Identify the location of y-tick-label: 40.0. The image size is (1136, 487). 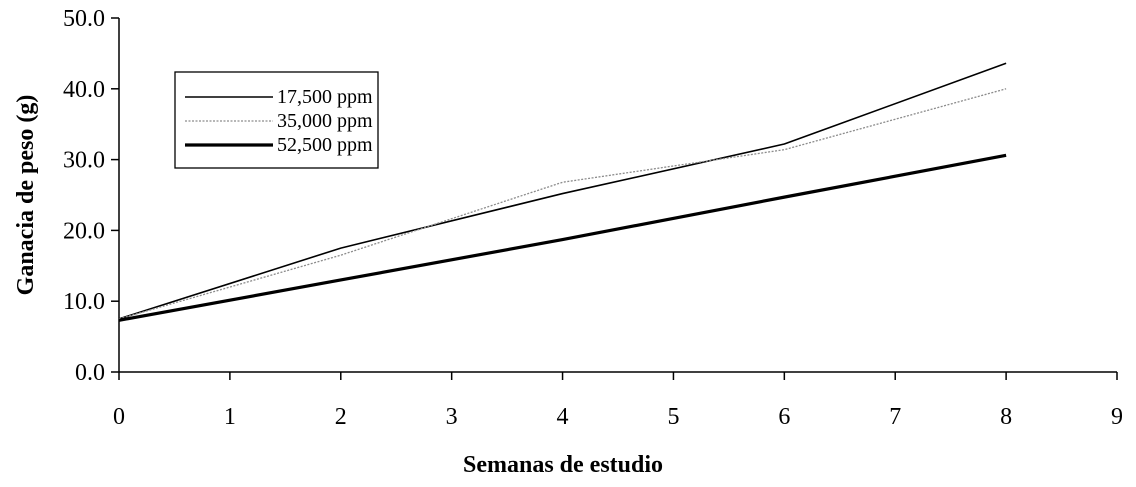
(84, 90).